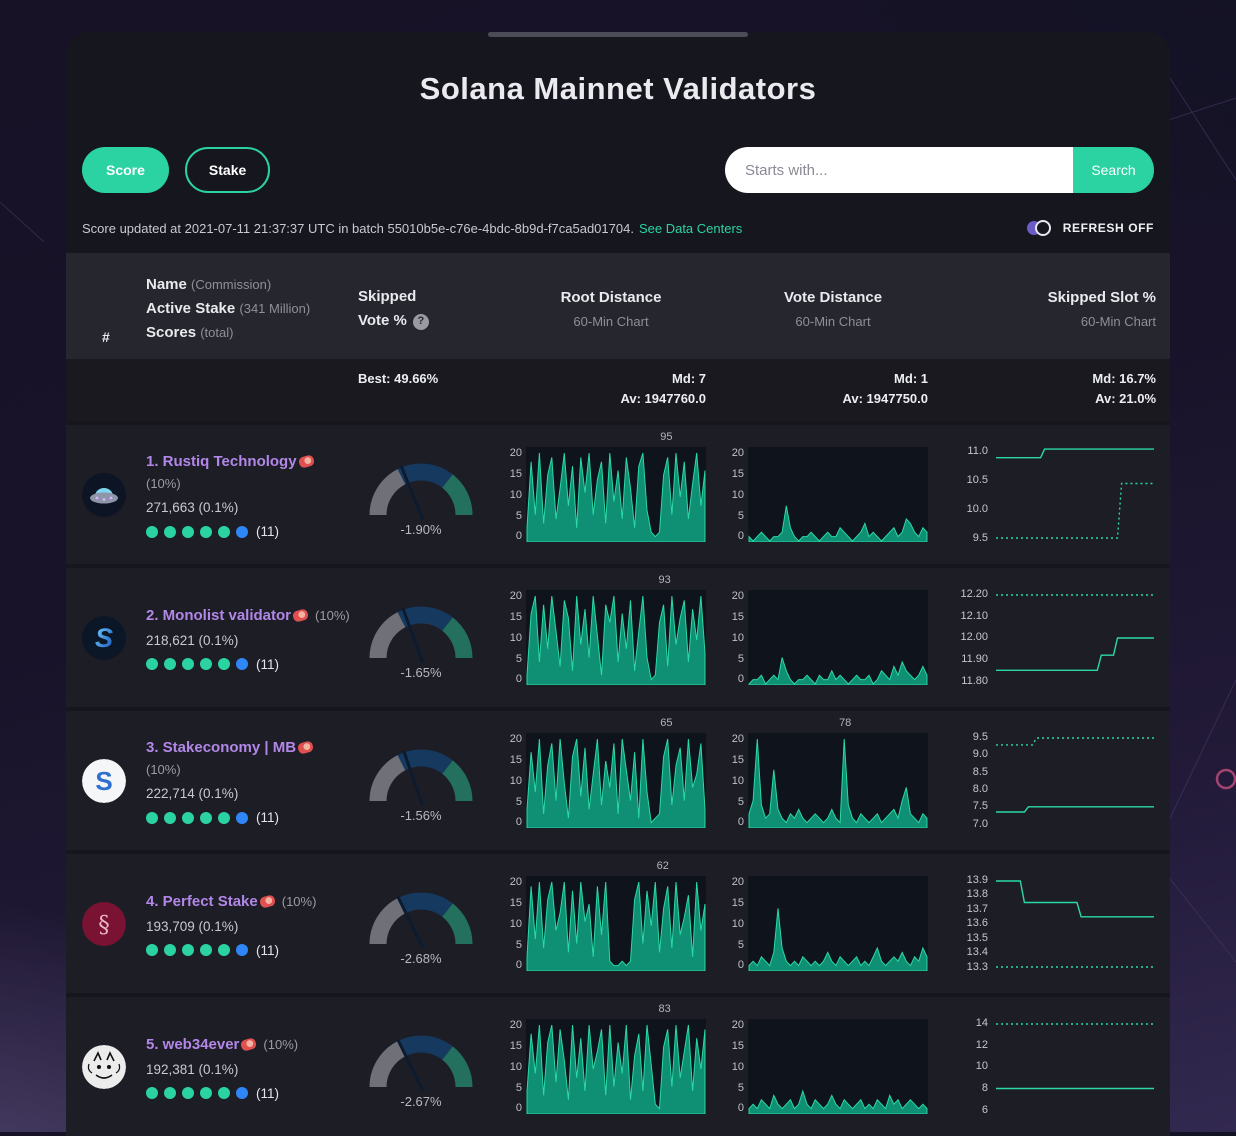 This screenshot has width=1236, height=1136. I want to click on root-distance-stats: Md: 7 Av: 1947760.0, so click(598, 389).